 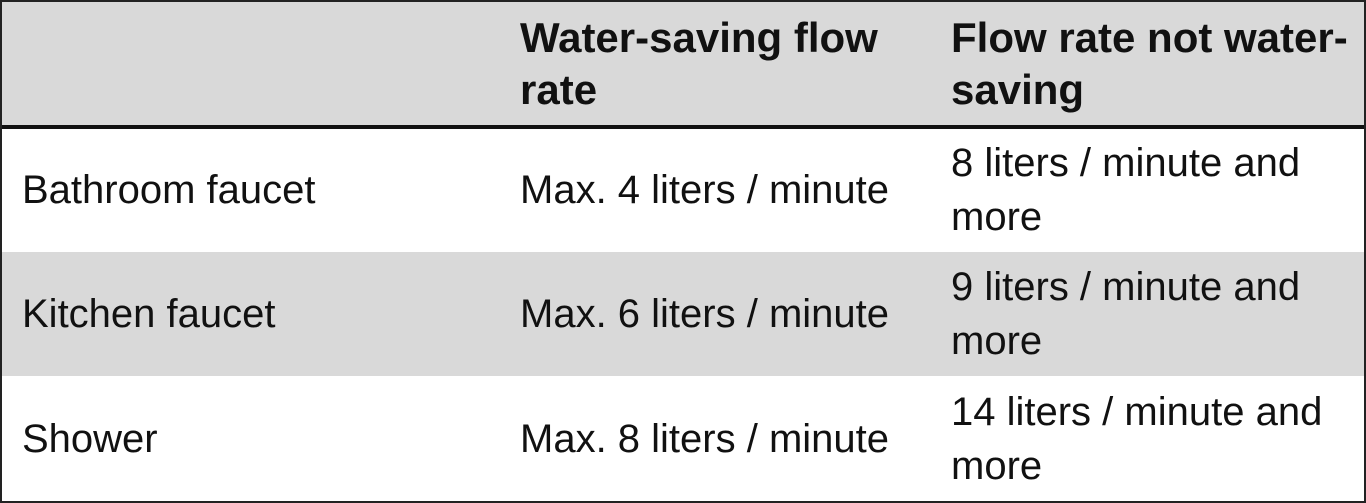 I want to click on water-saving-value: Max. 4 liters / minute, so click(x=705, y=190).